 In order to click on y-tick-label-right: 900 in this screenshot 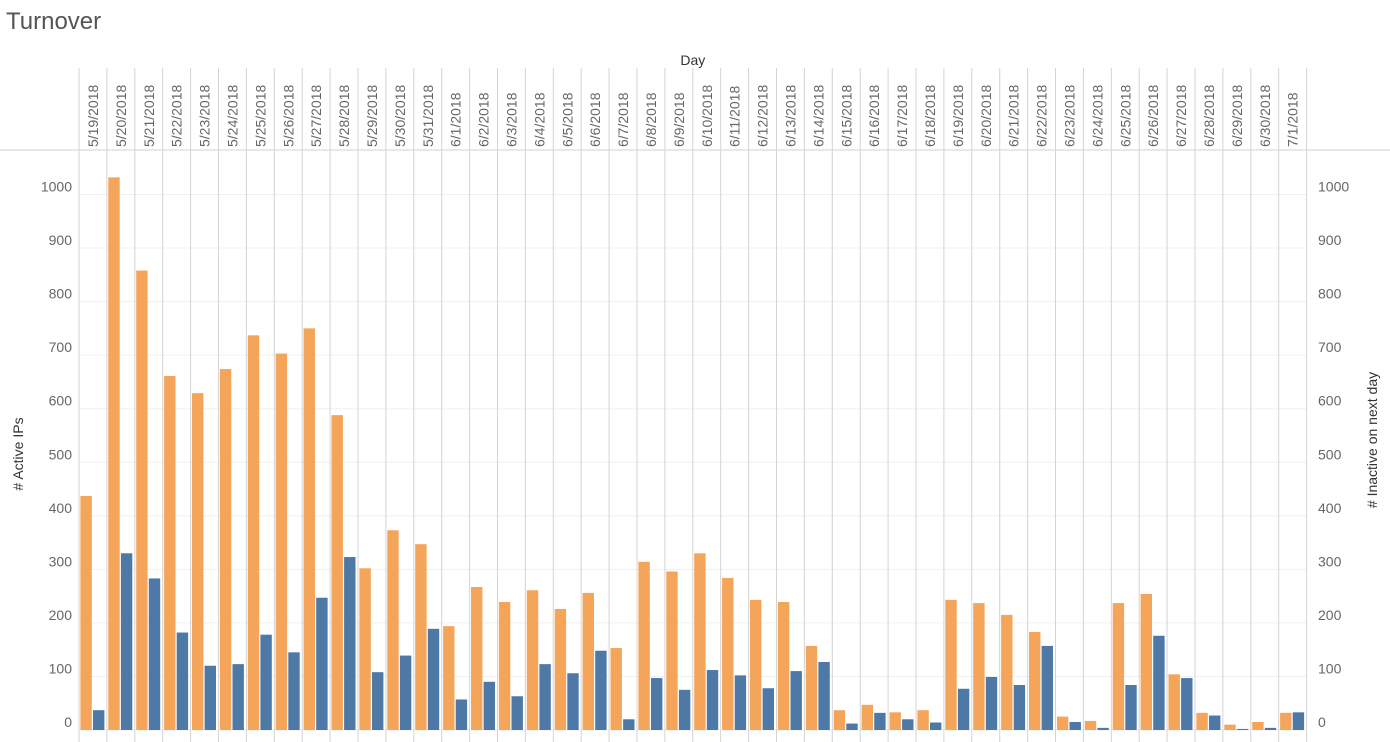, I will do `click(1330, 240)`.